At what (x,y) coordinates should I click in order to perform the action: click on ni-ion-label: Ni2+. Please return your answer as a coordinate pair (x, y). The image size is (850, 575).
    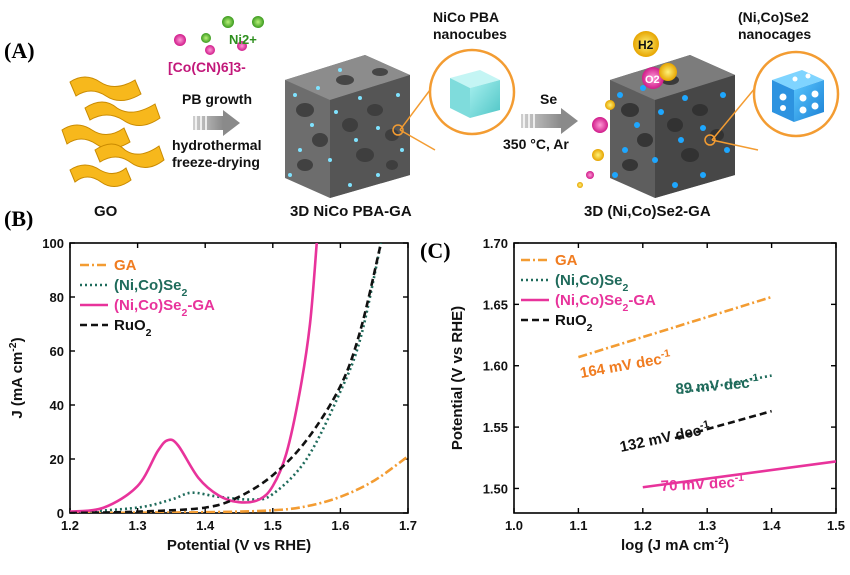
    Looking at the image, I should click on (243, 39).